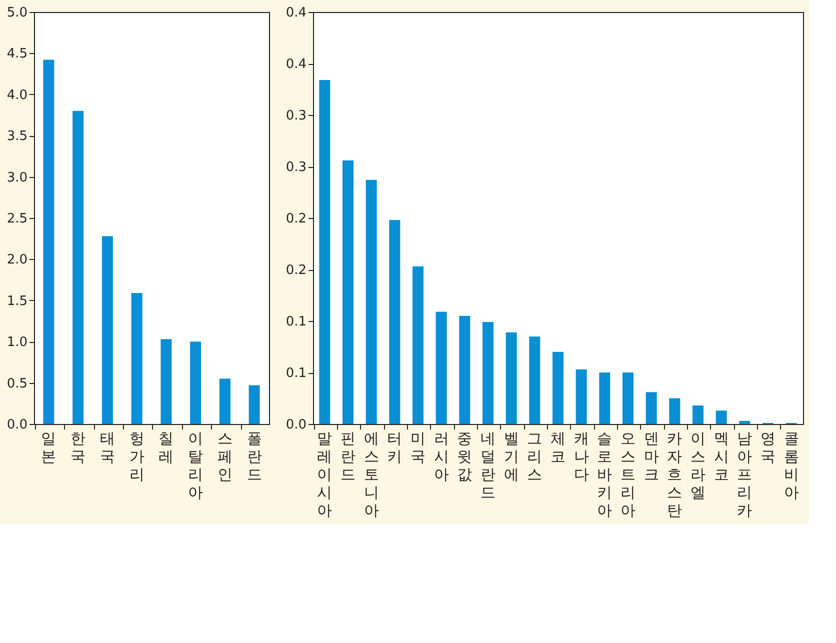  Describe the element at coordinates (768, 448) in the screenshot. I see `x-tick-label: 영국` at that location.